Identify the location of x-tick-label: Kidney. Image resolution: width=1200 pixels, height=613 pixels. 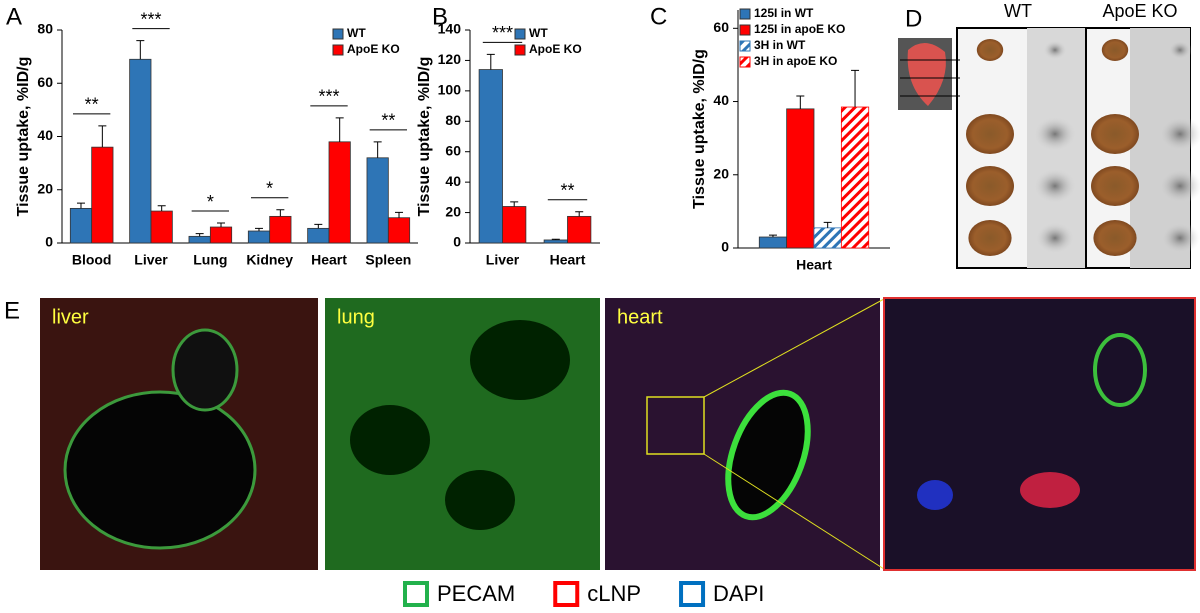
(269, 260).